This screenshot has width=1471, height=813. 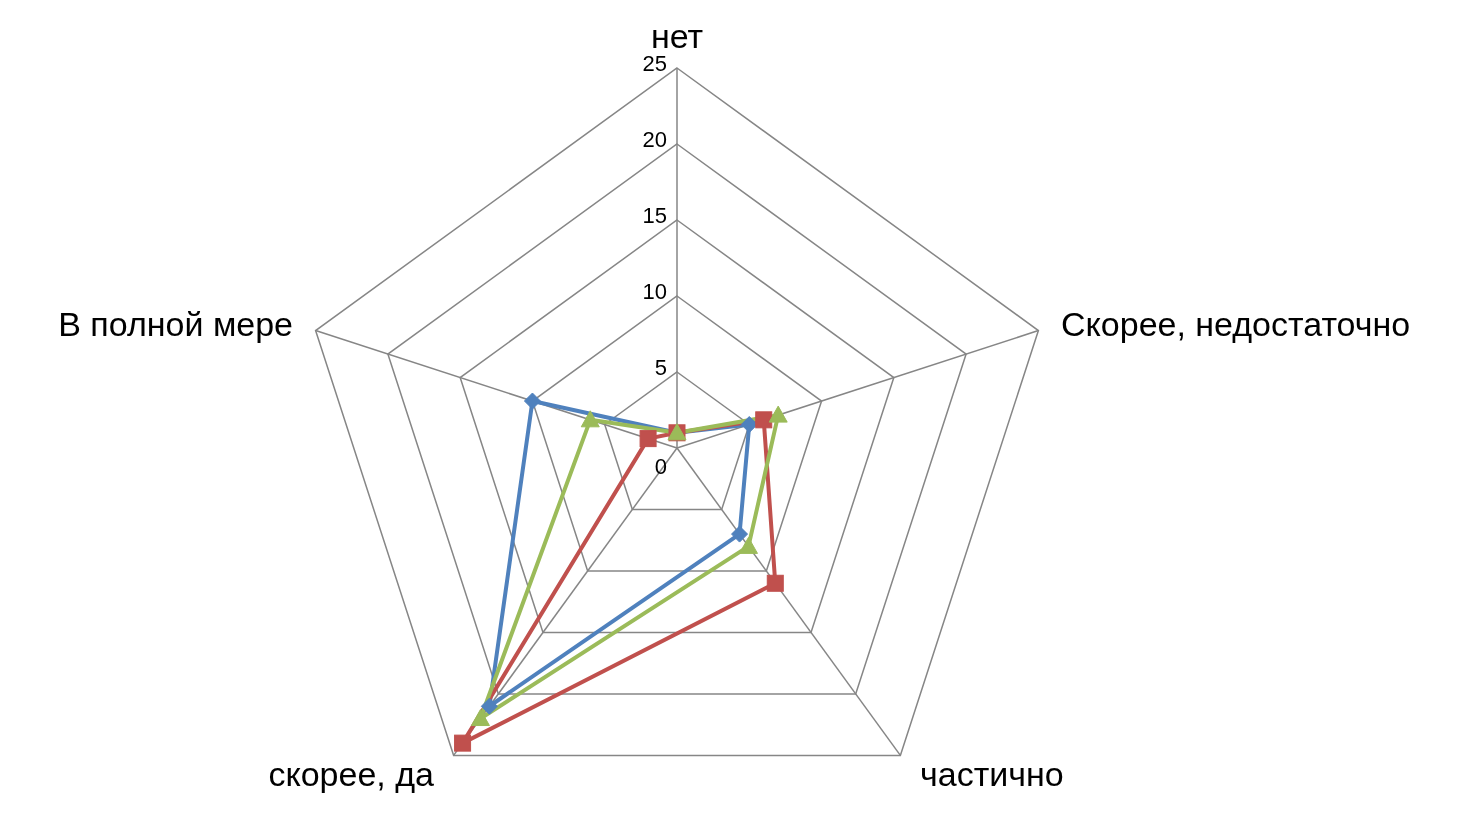 What do you see at coordinates (351, 773) in the screenshot?
I see `spoke-label: скорее, да` at bounding box center [351, 773].